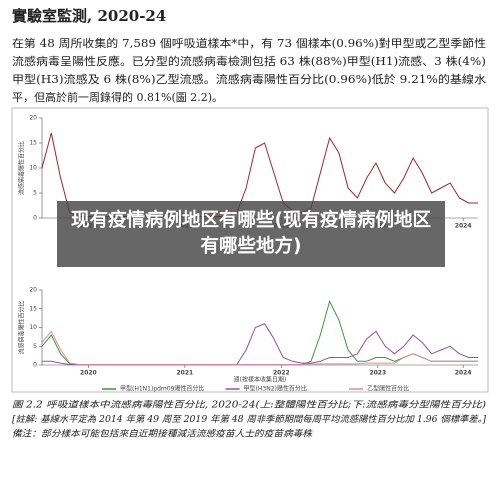 This screenshot has width=500, height=481. Describe the element at coordinates (281, 373) in the screenshot. I see `x-tick-label: 2022` at that location.